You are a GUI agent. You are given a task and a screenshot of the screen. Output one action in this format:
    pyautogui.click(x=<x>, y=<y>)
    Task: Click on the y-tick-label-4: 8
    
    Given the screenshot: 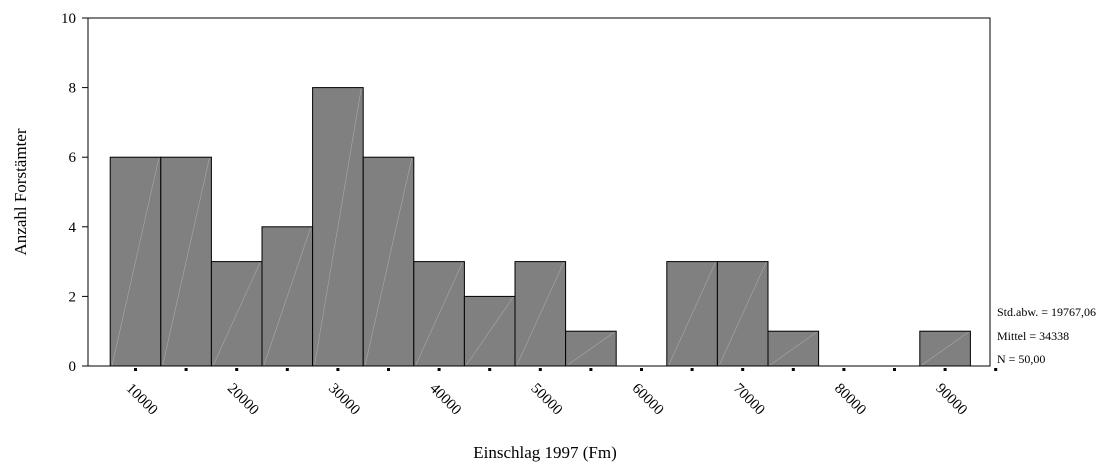 What is the action you would take?
    pyautogui.click(x=73, y=89)
    